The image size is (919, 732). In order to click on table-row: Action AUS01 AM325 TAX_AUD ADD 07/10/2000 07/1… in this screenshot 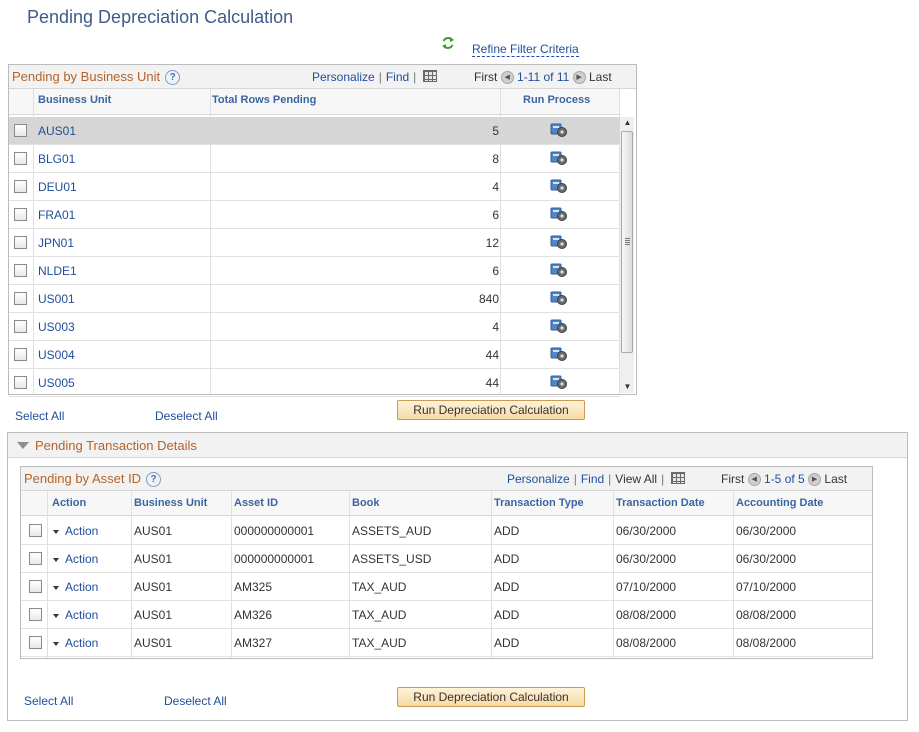, I will do `click(446, 587)`.